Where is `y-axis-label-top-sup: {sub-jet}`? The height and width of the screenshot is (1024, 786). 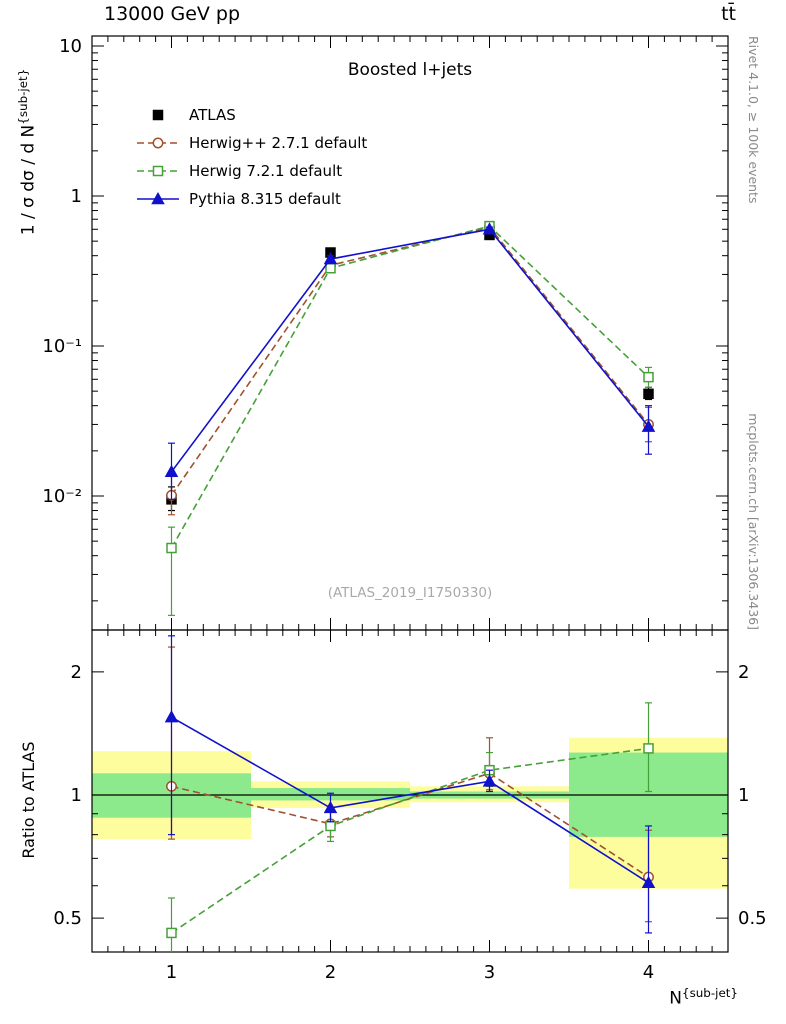 y-axis-label-top-sup: {sub-jet} is located at coordinates (23, 96).